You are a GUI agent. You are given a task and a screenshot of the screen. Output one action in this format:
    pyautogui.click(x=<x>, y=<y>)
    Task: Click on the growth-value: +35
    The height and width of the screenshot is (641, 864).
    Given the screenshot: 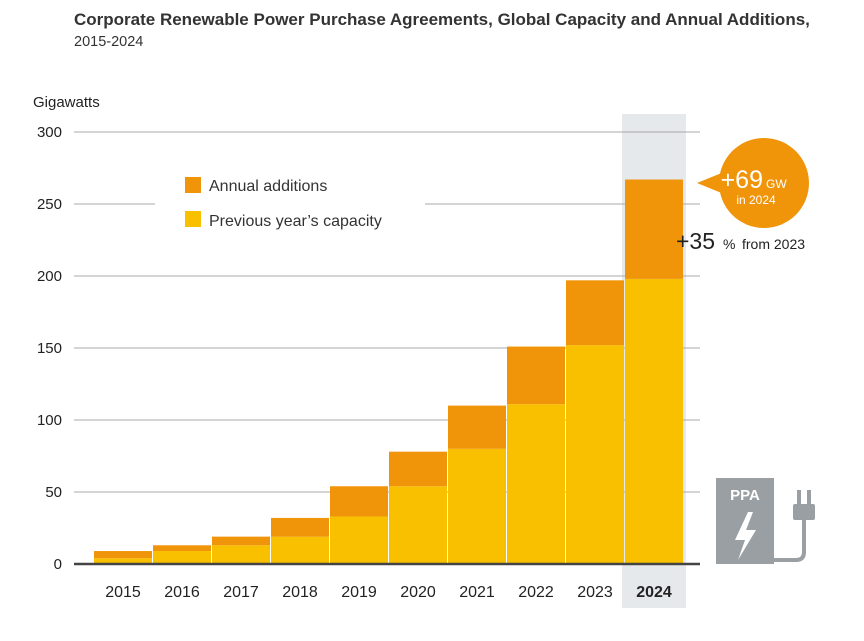 What is the action you would take?
    pyautogui.click(x=695, y=241)
    